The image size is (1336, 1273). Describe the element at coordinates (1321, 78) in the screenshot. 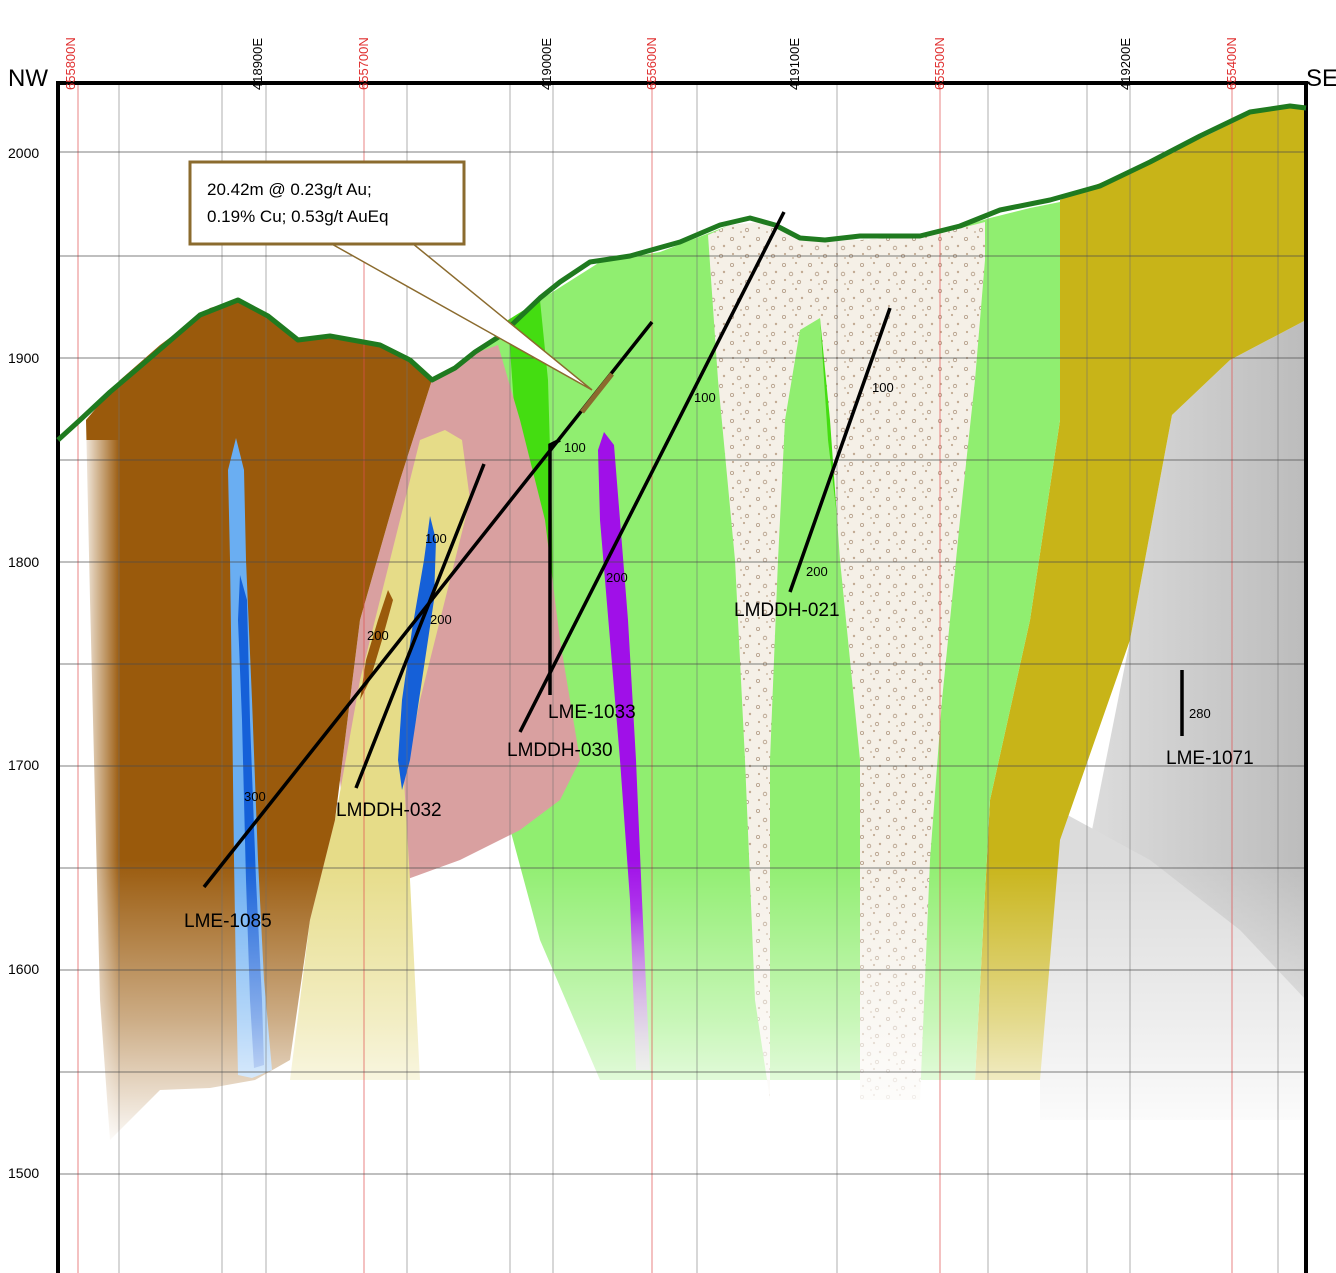

I see `direction-se: SE` at that location.